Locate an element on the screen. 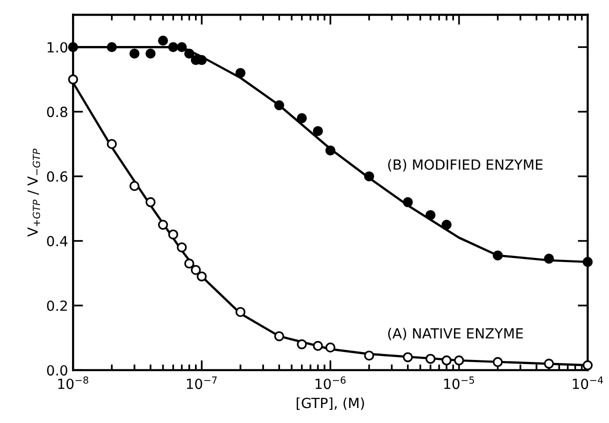  x-tick-label: 10$^{−5}$ is located at coordinates (459, 383).